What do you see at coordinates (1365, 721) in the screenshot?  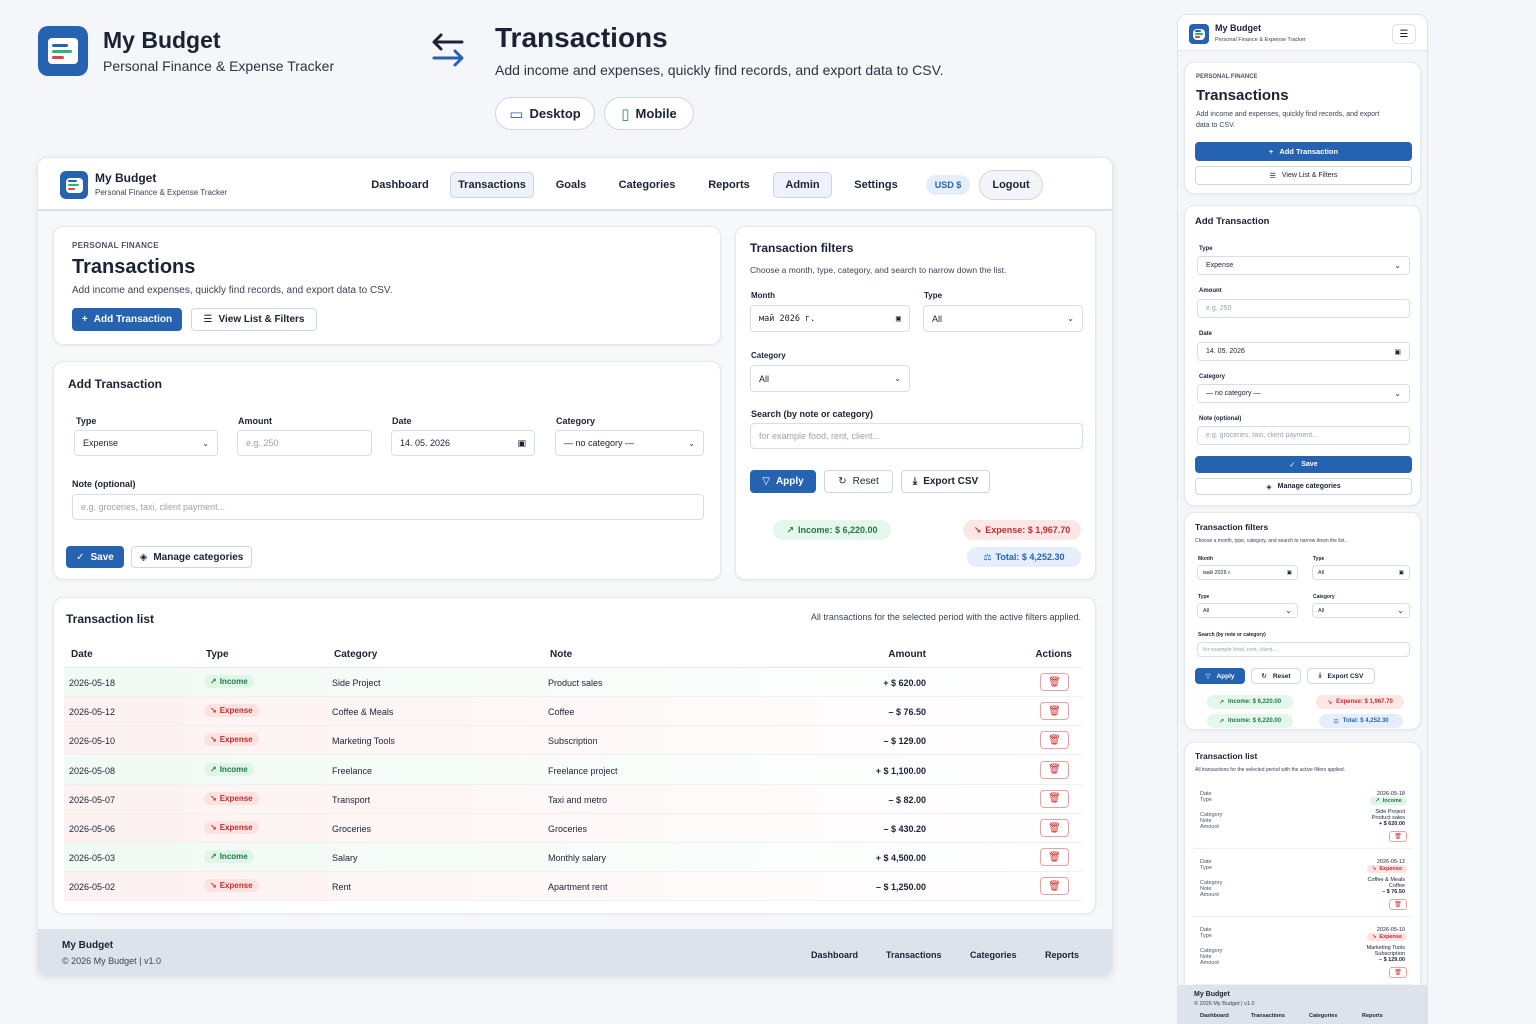 I see `mobile-total-text: Total: $ 4,252.30` at bounding box center [1365, 721].